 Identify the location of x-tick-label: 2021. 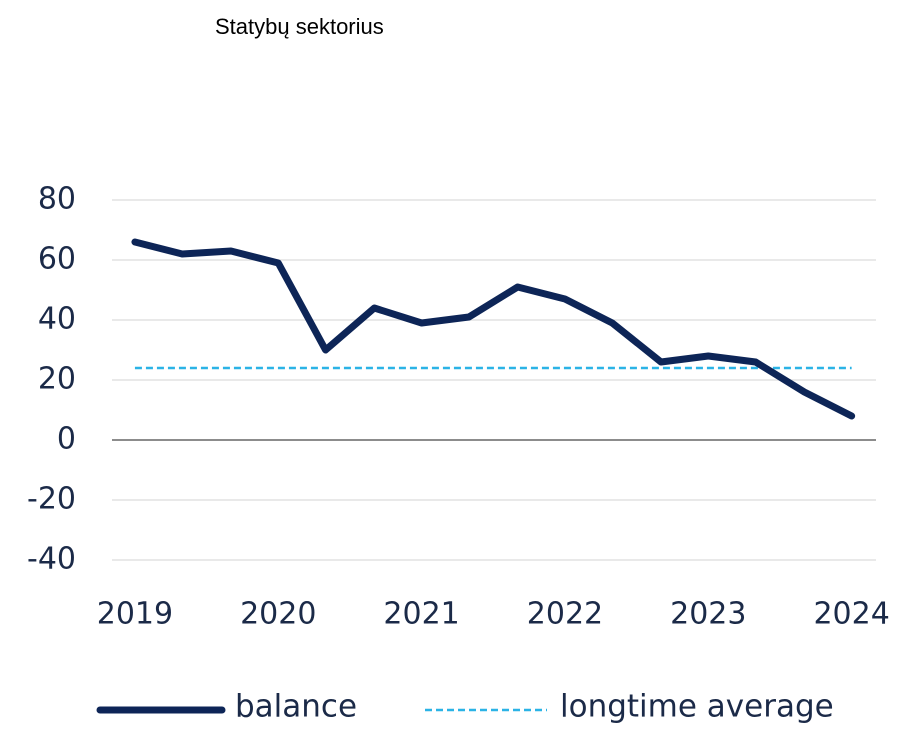
(421, 614).